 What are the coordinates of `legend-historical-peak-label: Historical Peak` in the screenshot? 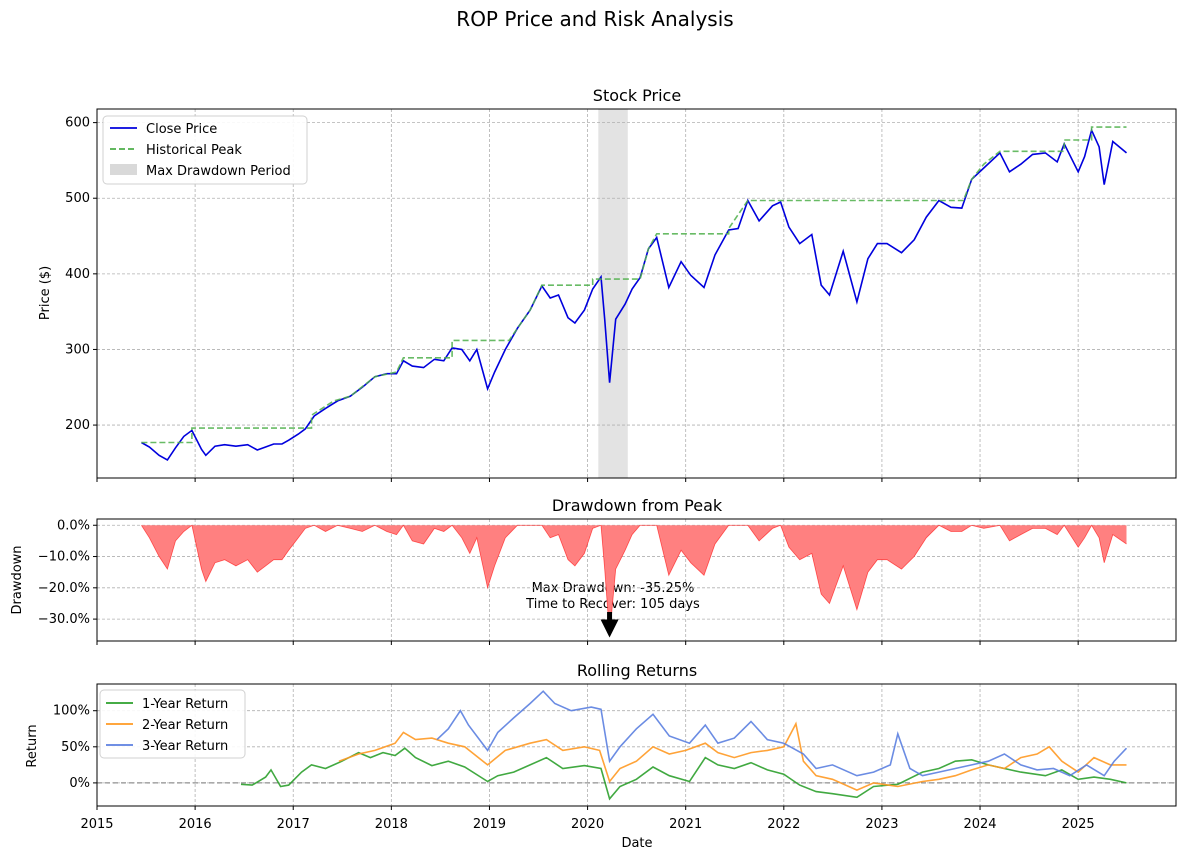 It's located at (194, 150).